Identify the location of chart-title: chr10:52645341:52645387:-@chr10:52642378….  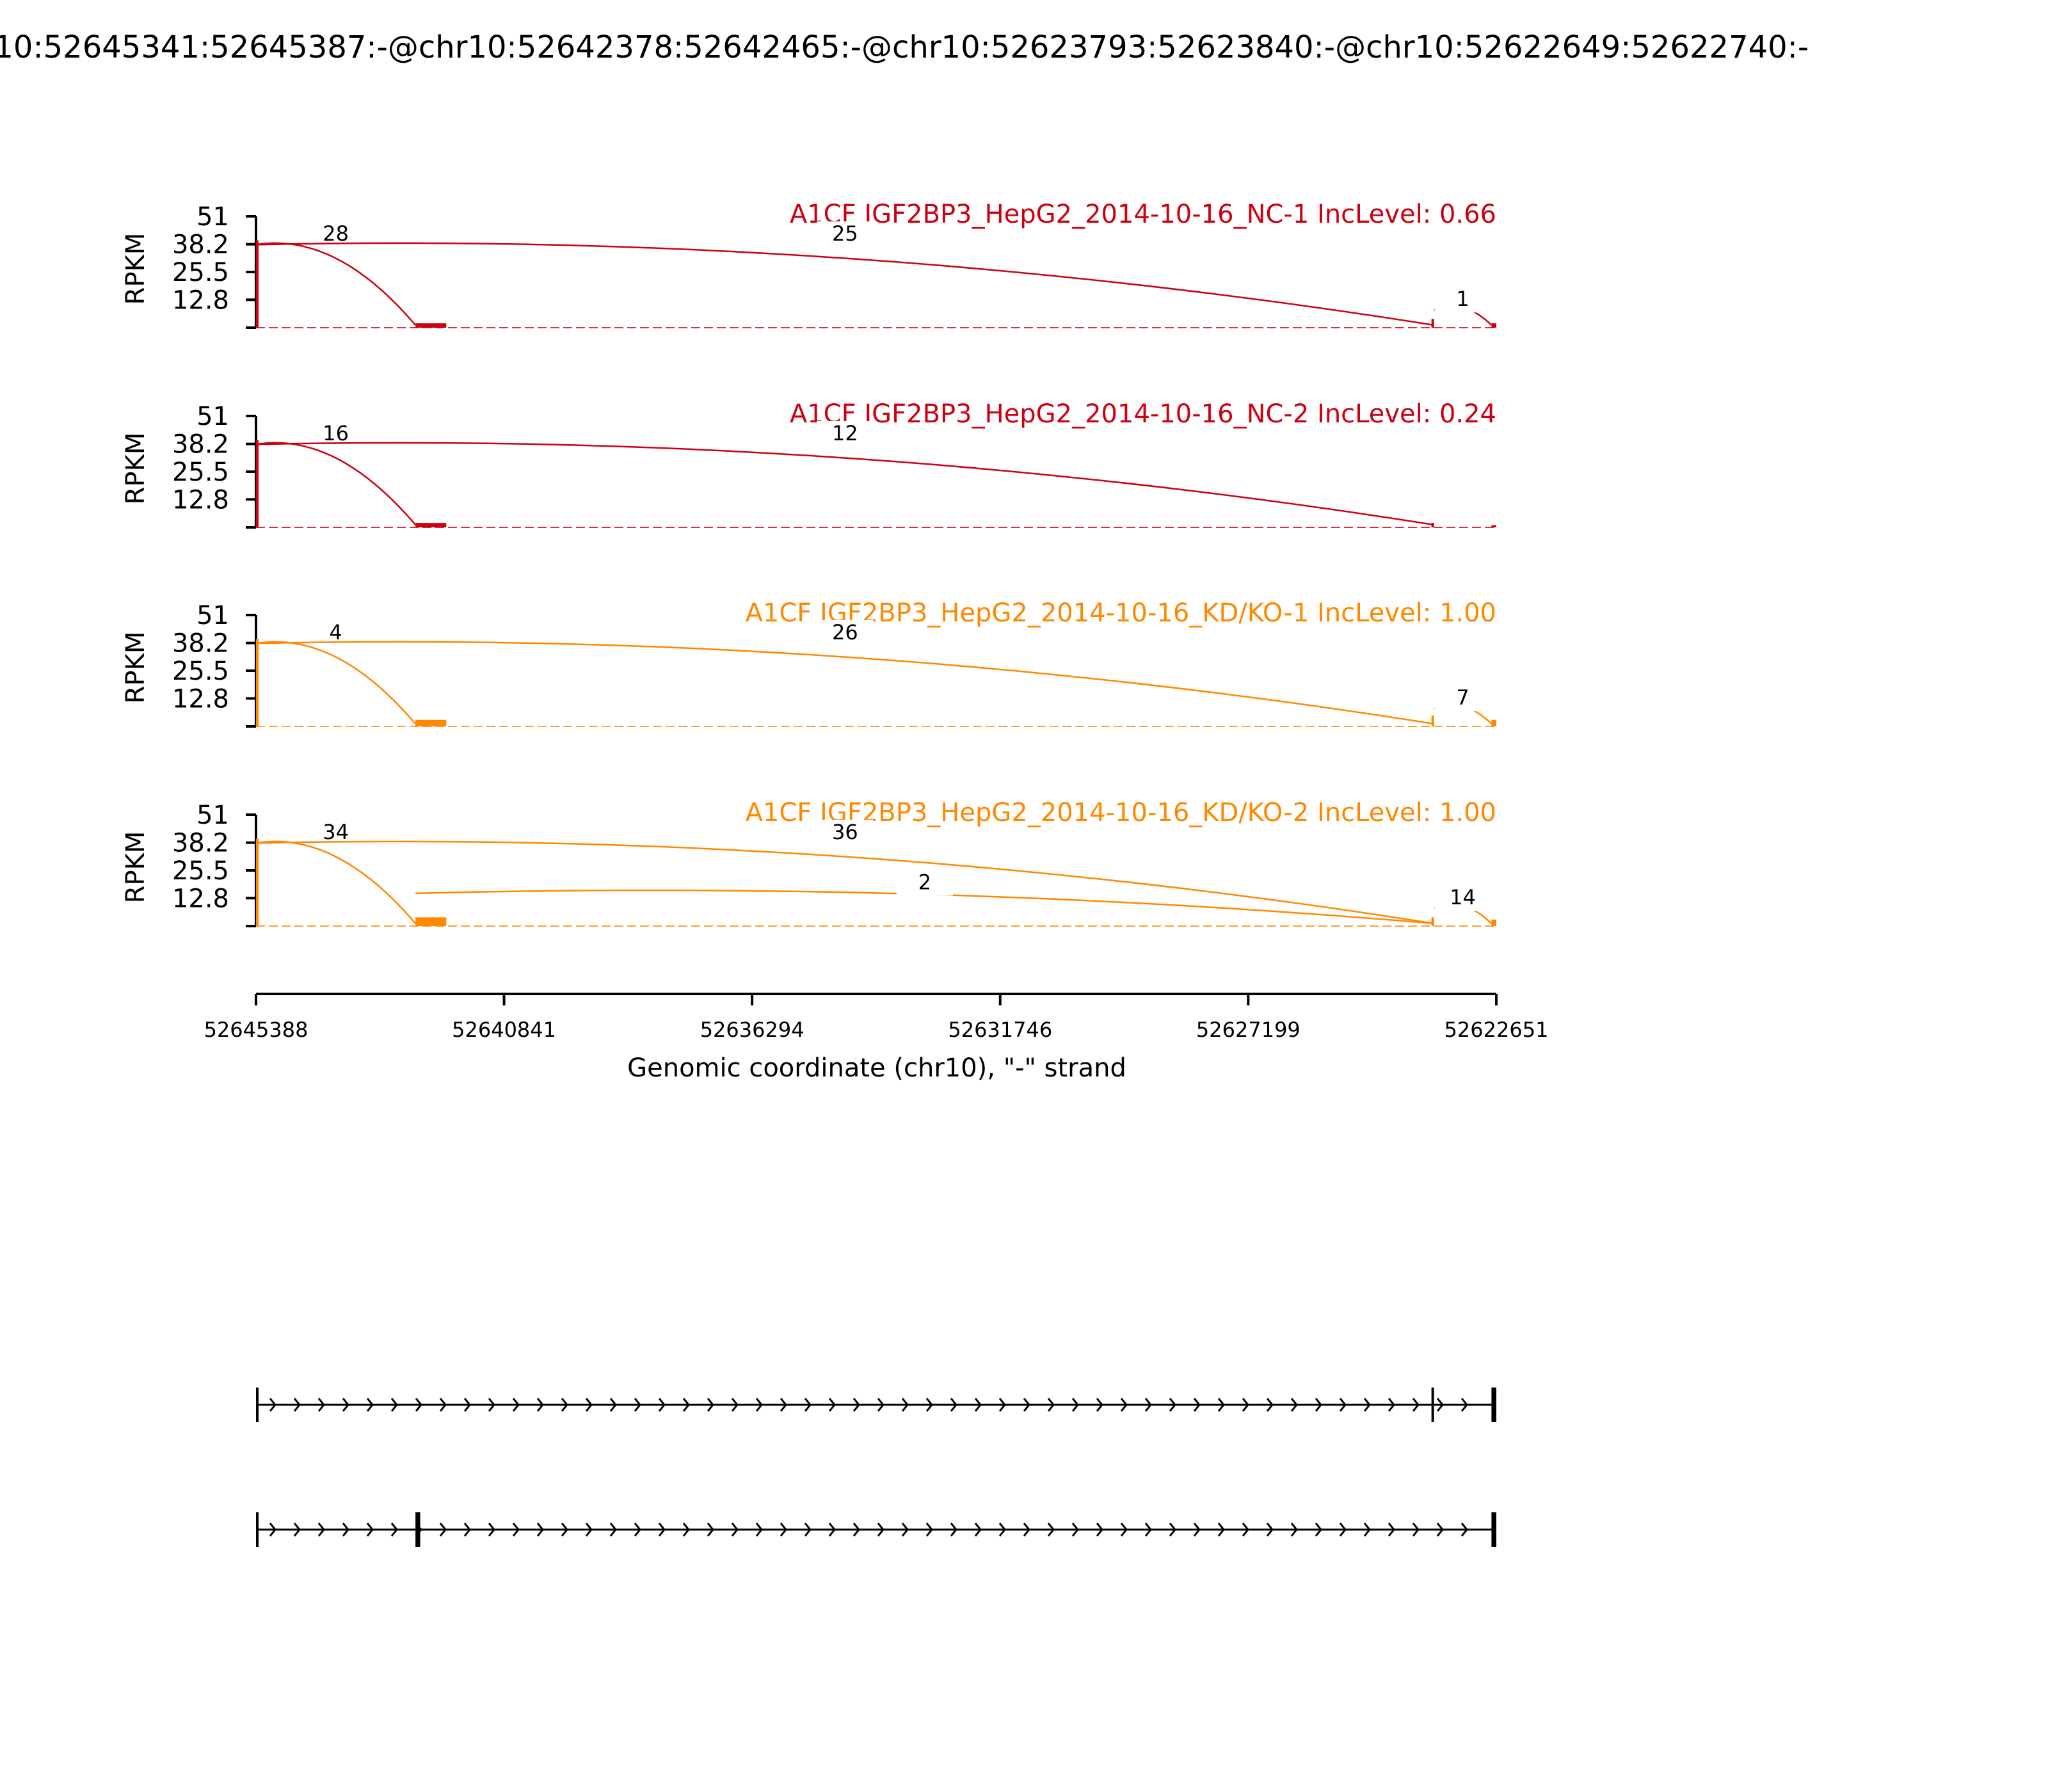
(904, 47).